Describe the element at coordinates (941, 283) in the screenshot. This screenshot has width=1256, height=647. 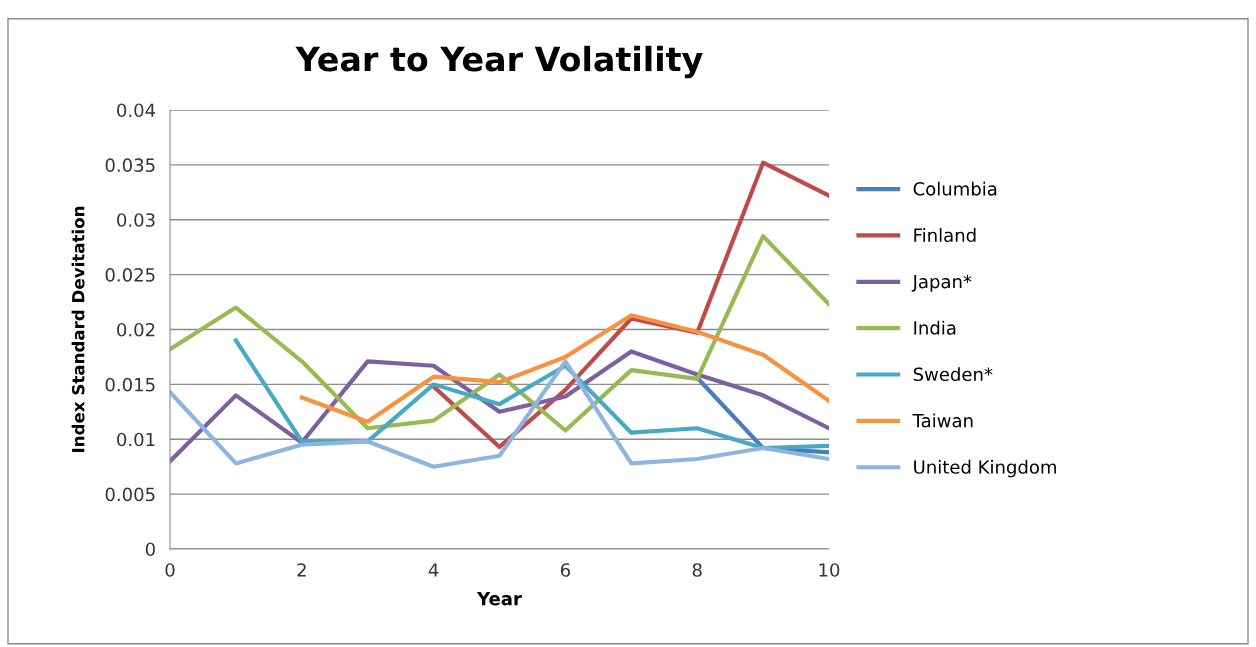
I see `legend-label: Japan*` at that location.